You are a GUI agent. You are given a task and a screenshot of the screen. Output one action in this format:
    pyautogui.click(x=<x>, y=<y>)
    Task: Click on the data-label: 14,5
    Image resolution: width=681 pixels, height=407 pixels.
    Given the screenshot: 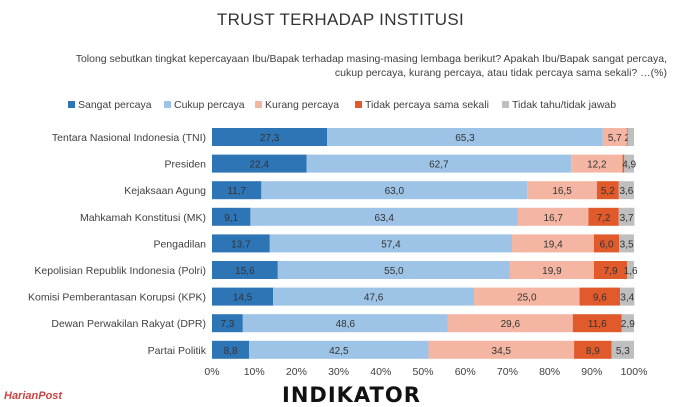 What is the action you would take?
    pyautogui.click(x=243, y=298)
    